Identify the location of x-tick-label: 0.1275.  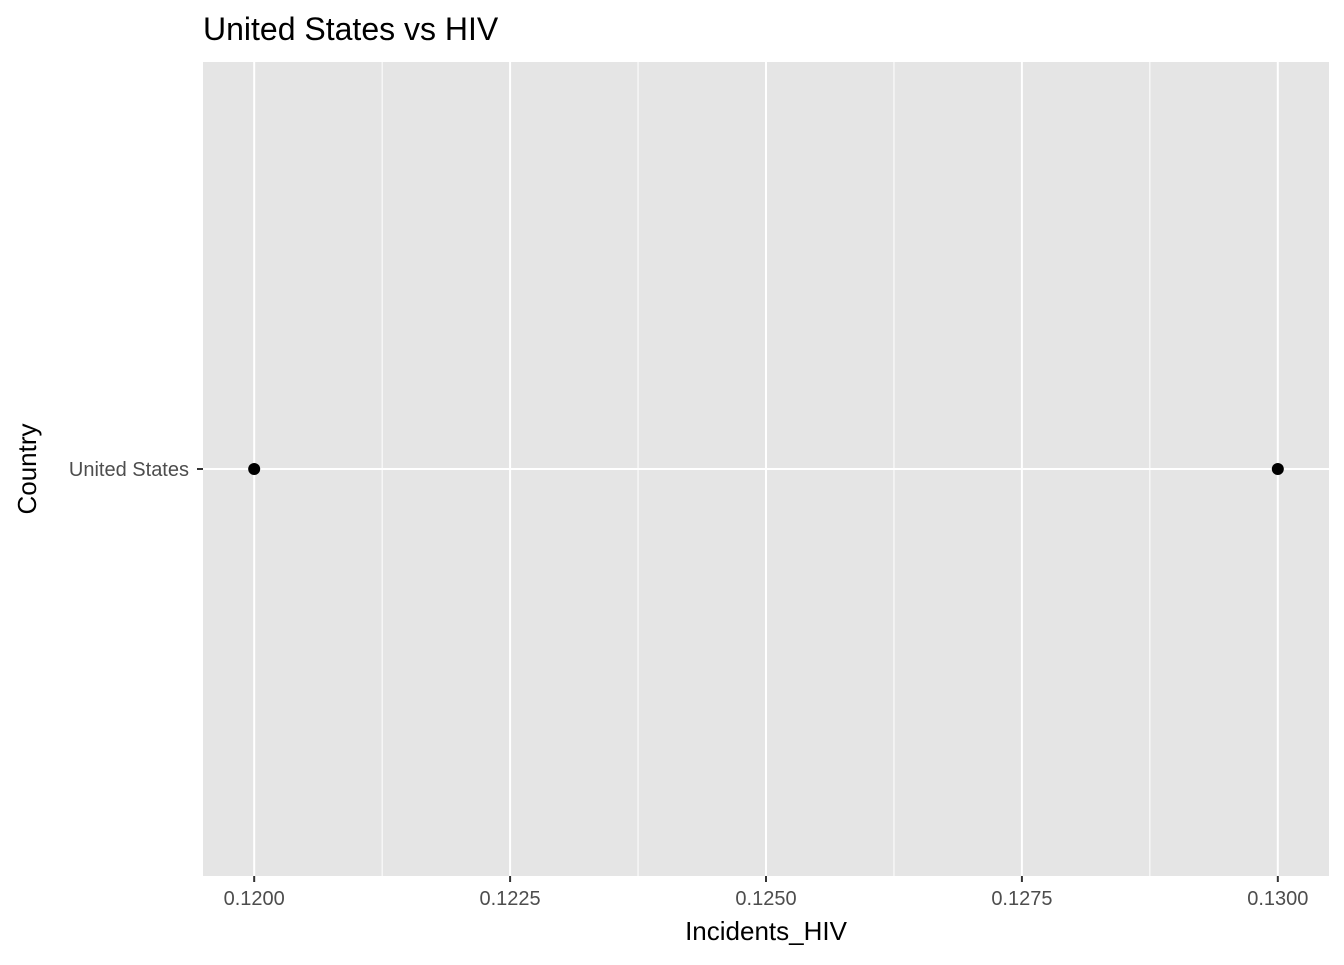
(1021, 899).